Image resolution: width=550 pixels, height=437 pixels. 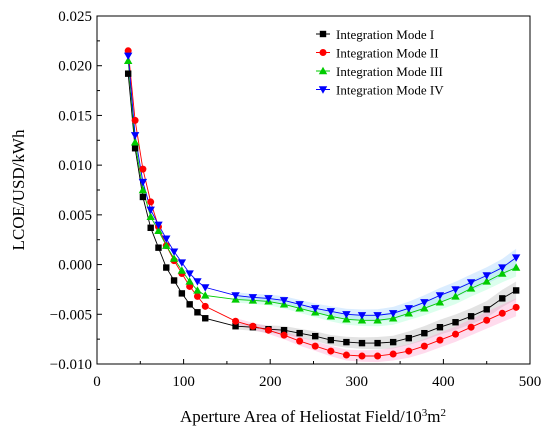 I want to click on y-tick-label: −0.010, so click(x=71, y=365).